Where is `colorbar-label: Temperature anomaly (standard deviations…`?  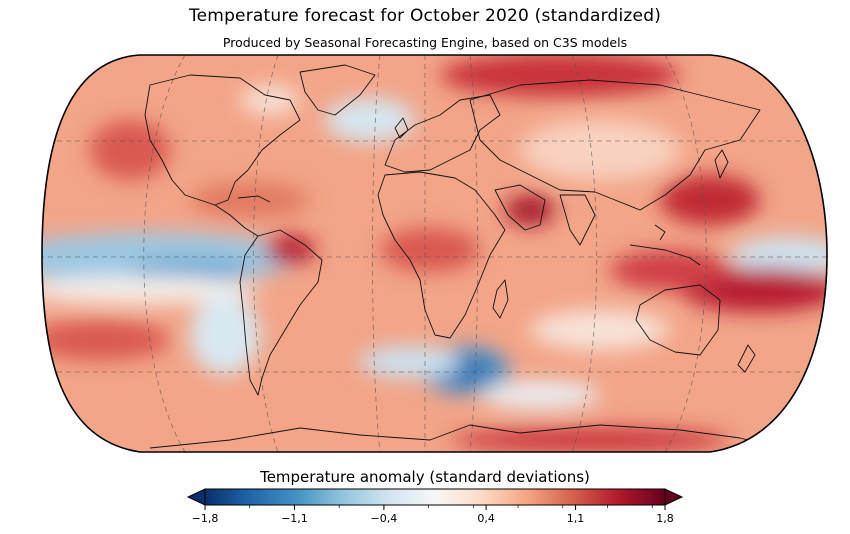
colorbar-label: Temperature anomaly (standard deviations… is located at coordinates (425, 477).